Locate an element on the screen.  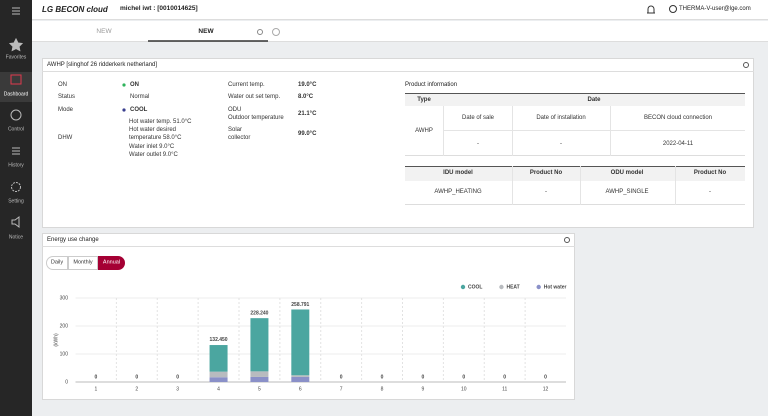
status-label: Status is located at coordinates (67, 97).